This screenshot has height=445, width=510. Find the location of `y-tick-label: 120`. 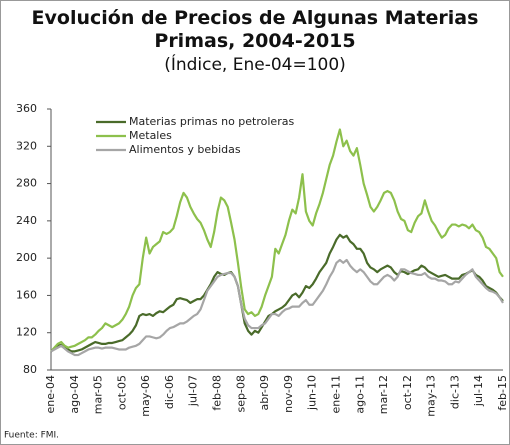

y-tick-label: 120 is located at coordinates (26, 332).